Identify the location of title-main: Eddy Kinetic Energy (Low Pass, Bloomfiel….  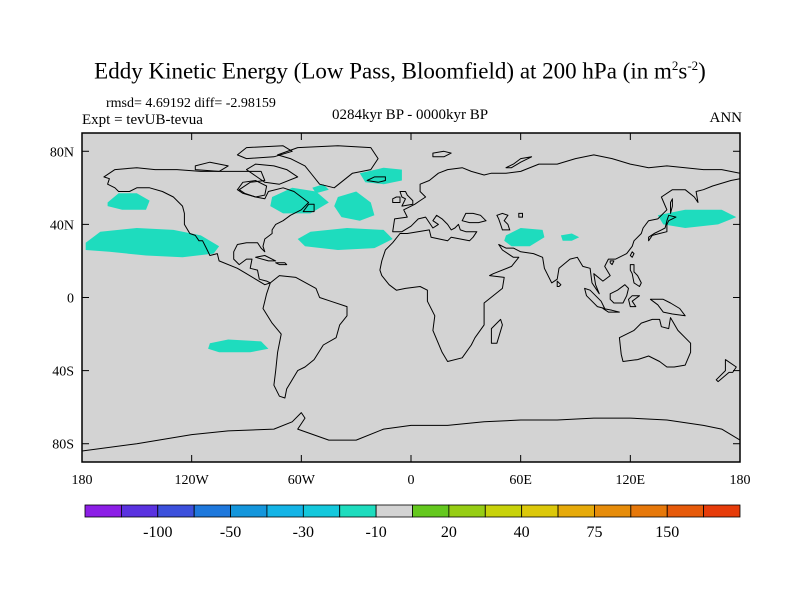
(383, 71).